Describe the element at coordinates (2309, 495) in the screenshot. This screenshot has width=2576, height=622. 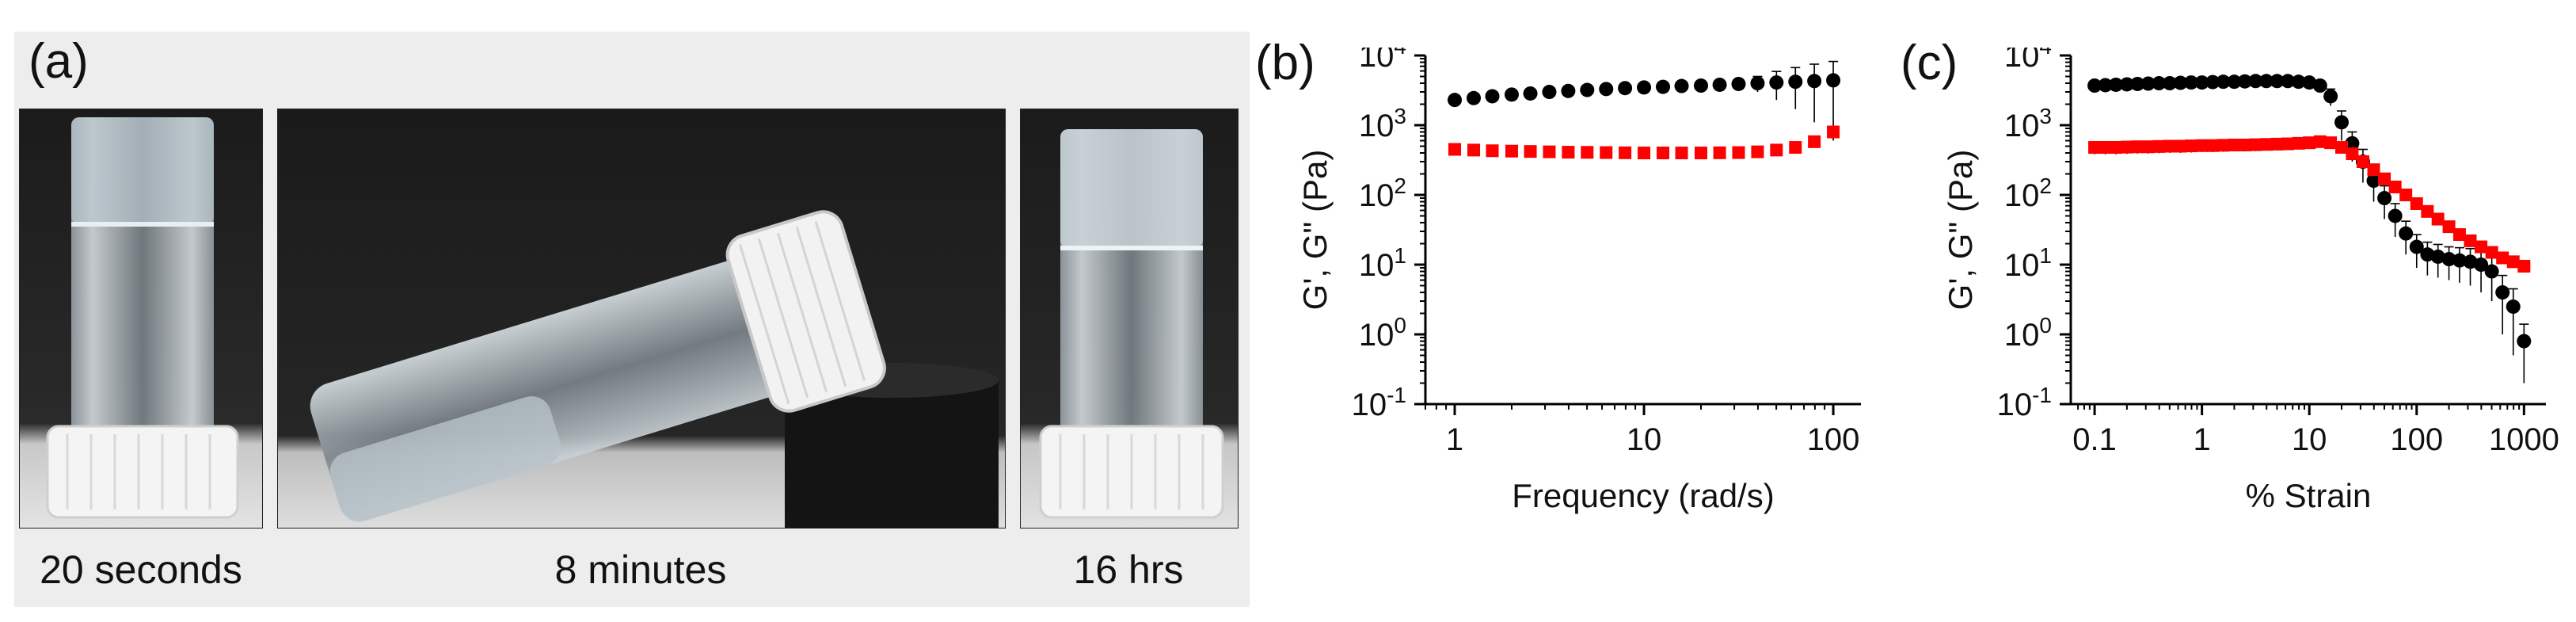
I see `x-axis-label: % Strain` at that location.